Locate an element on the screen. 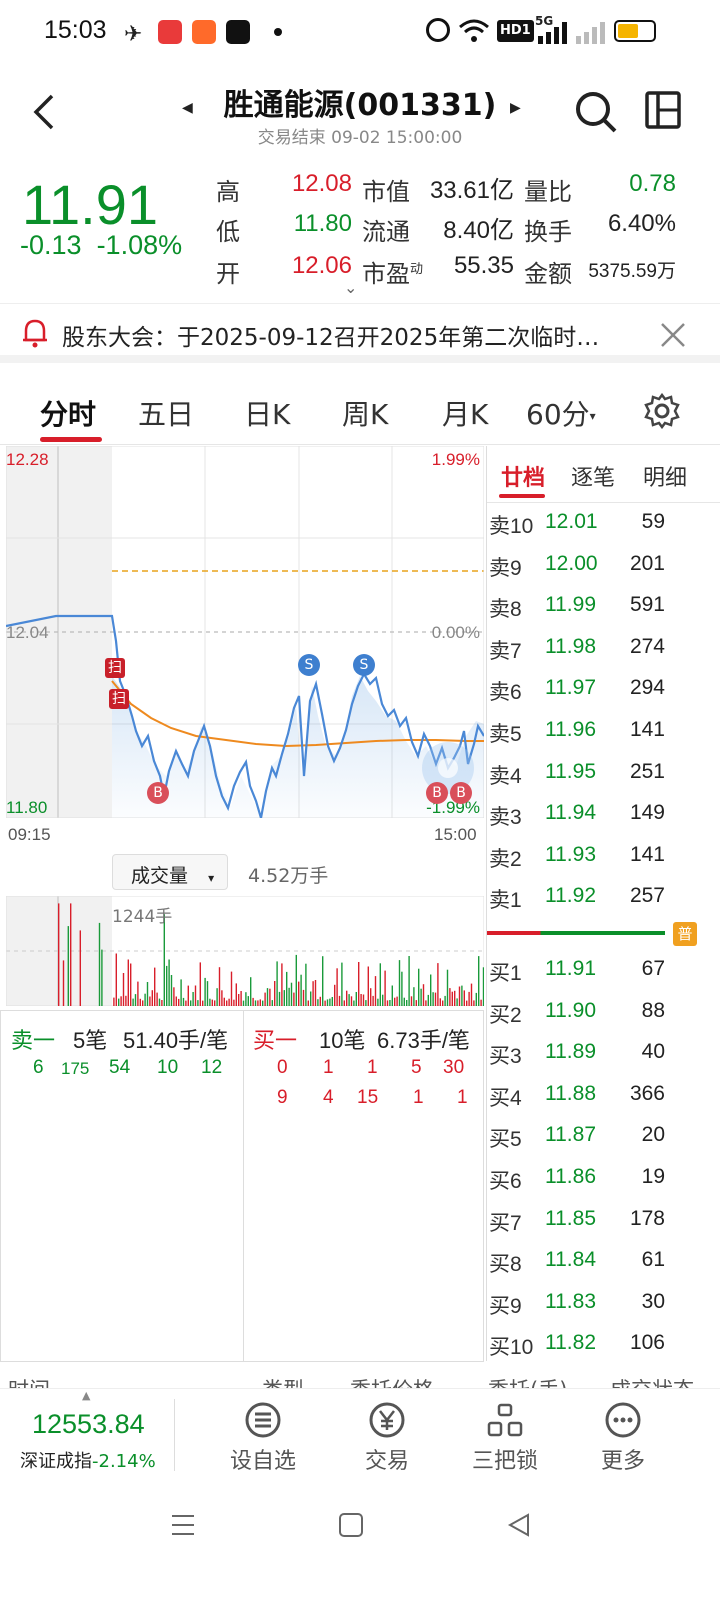 Image resolution: width=720 pixels, height=1600 pixels. nav-three-locks: 三把锁 is located at coordinates (505, 1438).